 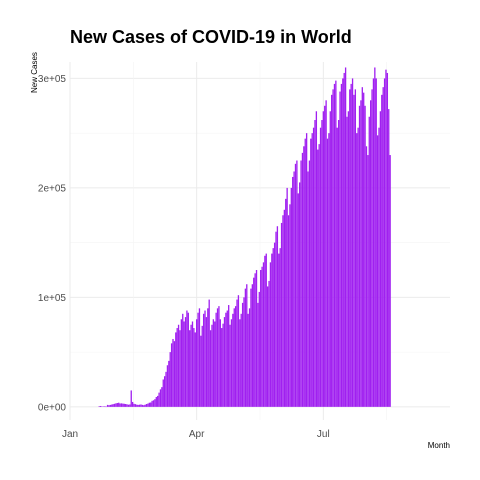 What do you see at coordinates (52, 243) in the screenshot?
I see `y-axis-ticks: 0e+00 1e+05 2e+05 3e+05` at bounding box center [52, 243].